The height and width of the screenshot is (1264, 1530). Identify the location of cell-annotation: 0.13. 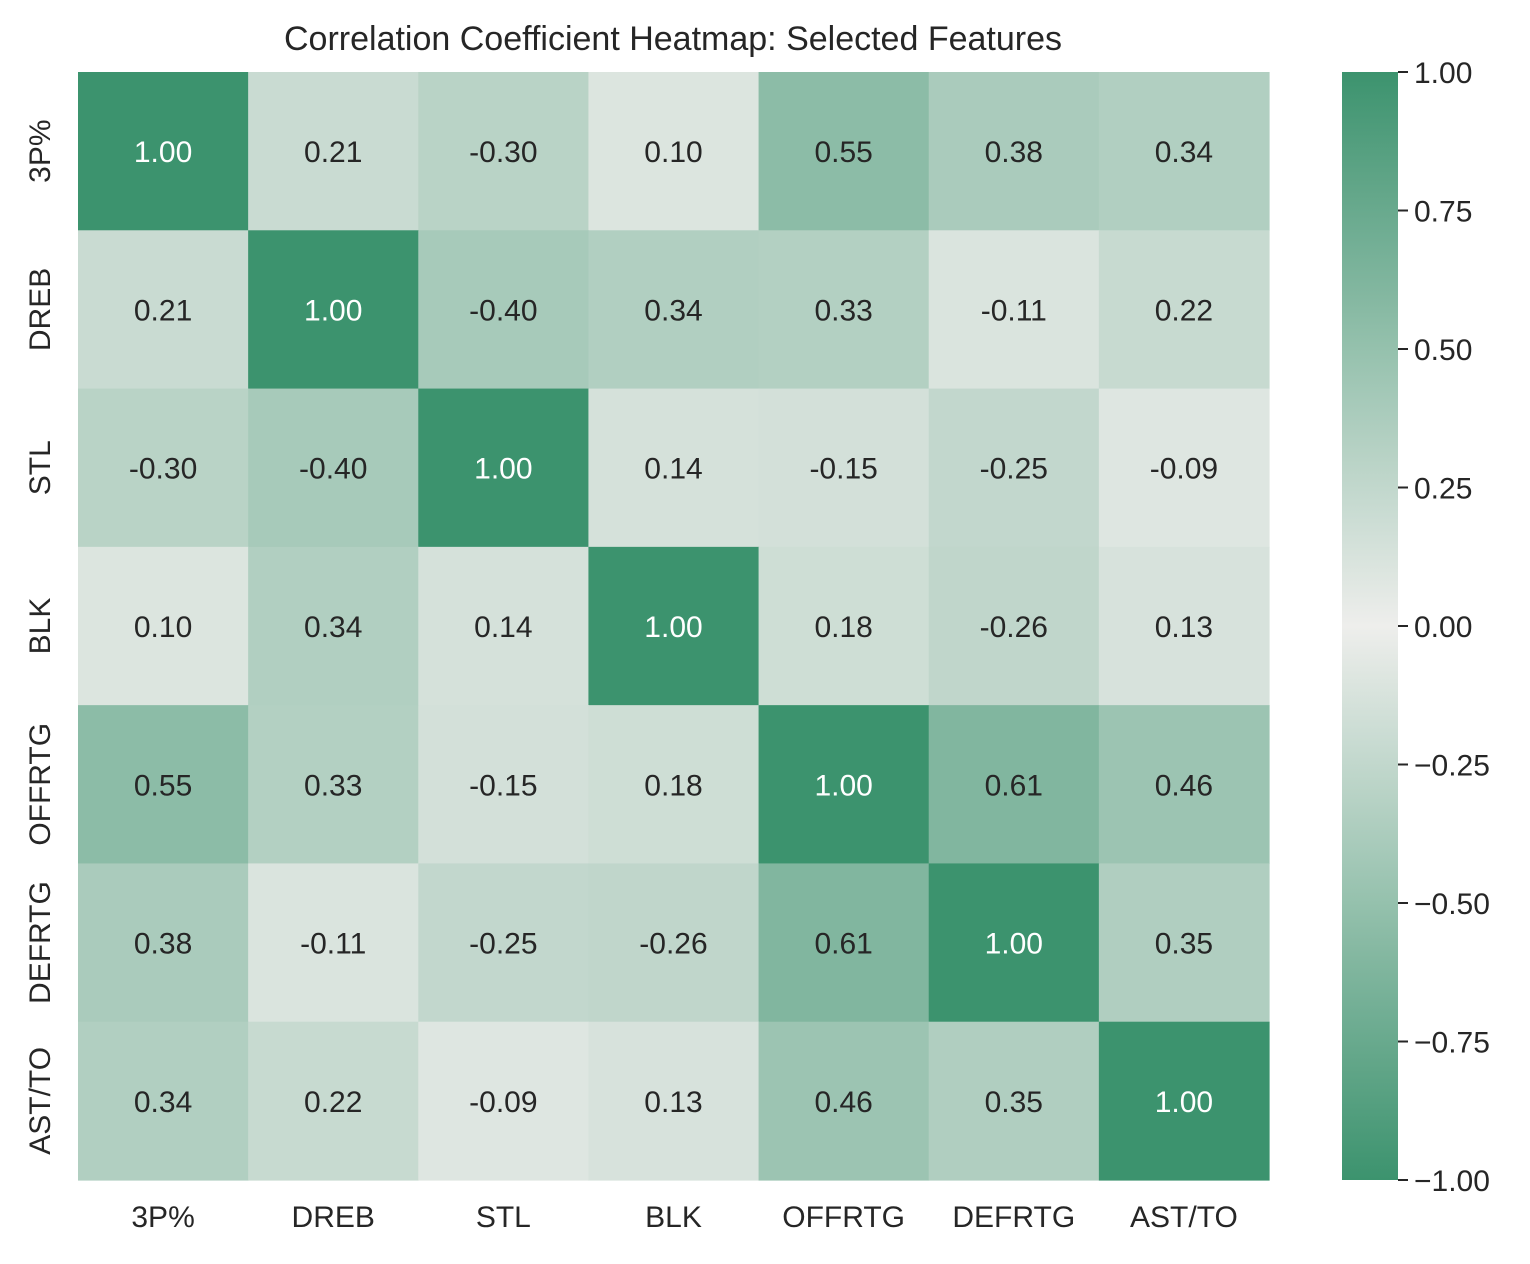
(673, 1102).